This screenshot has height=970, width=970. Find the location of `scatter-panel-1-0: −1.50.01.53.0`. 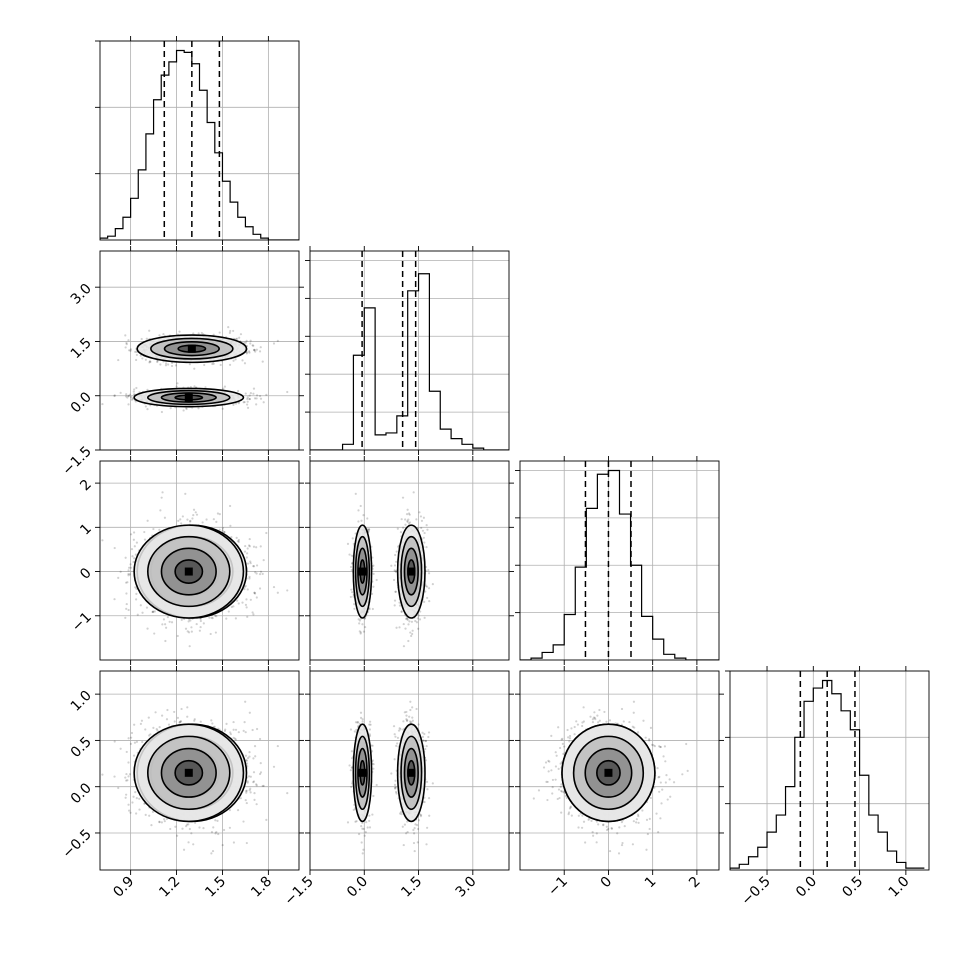

scatter-panel-1-0: −1.50.01.53.0 is located at coordinates (181, 362).